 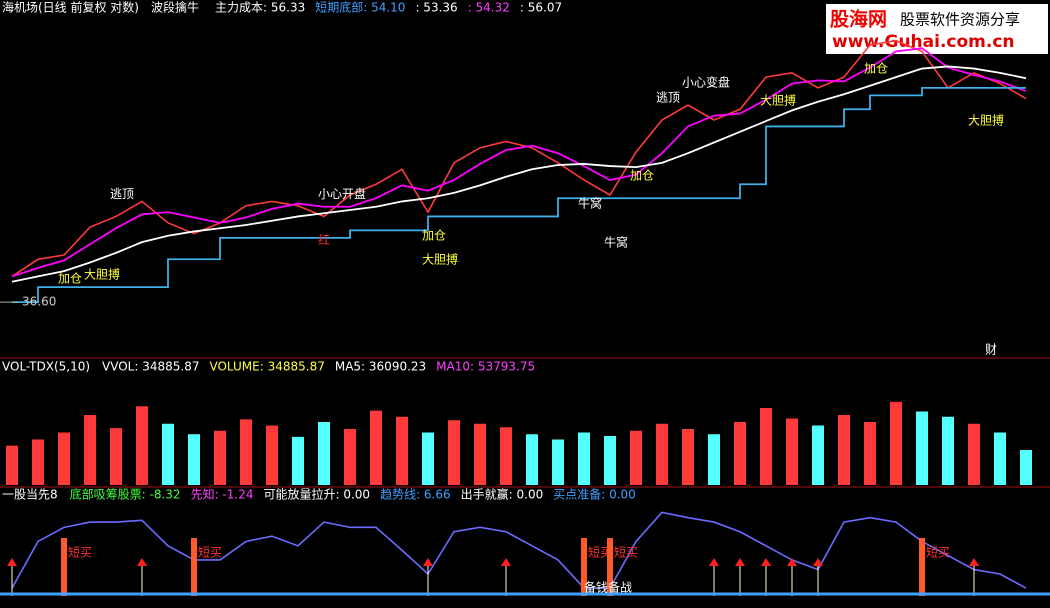 What do you see at coordinates (316, 494) in the screenshot?
I see `readout: 可能放量拉升: 0.00` at bounding box center [316, 494].